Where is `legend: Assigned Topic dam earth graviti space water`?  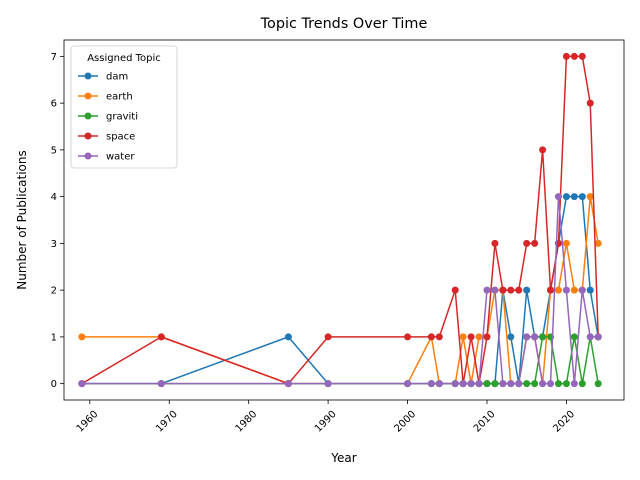 legend: Assigned Topic dam earth graviti space water is located at coordinates (124, 107).